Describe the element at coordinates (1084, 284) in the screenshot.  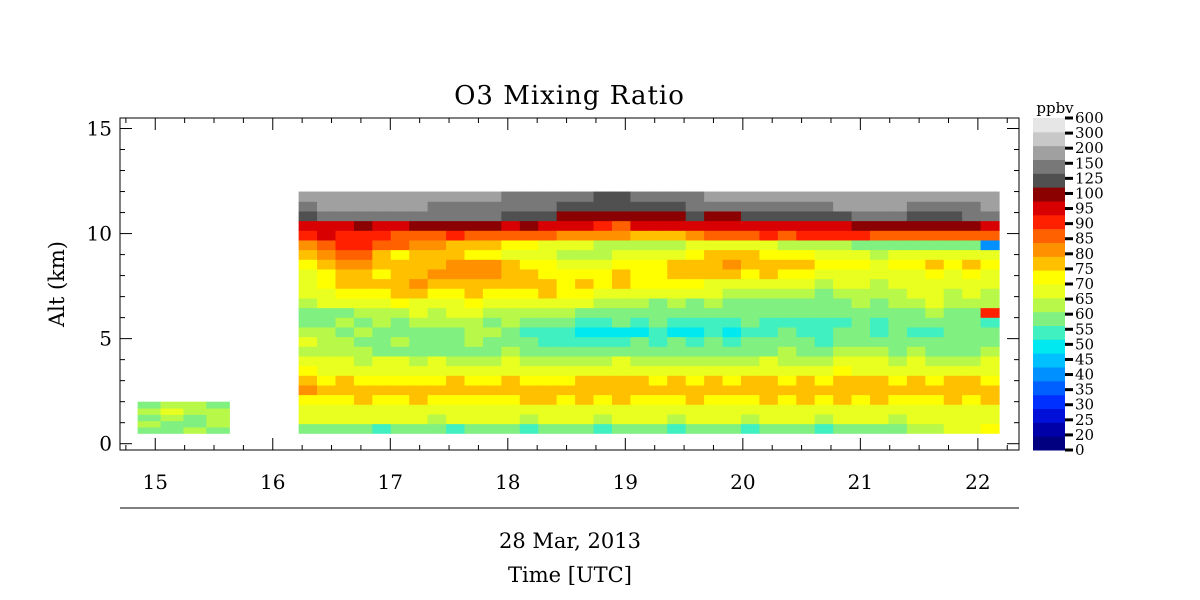
I see `colorbar-tick-label: 70` at that location.